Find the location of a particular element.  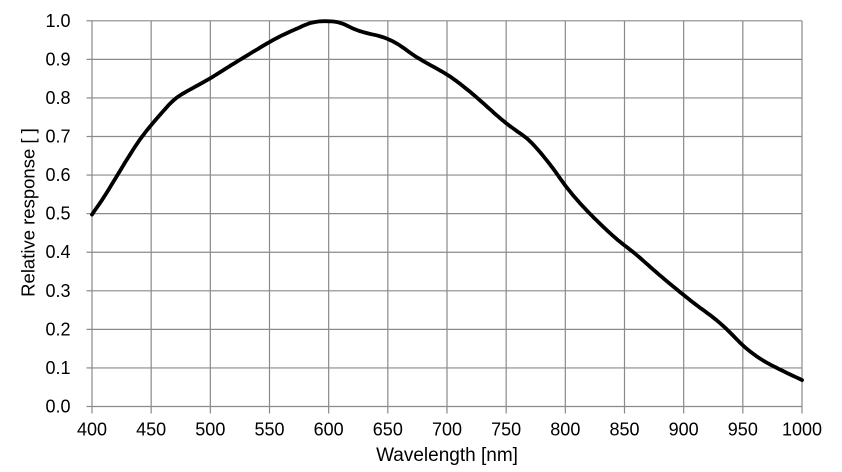

svg-text: 700 is located at coordinates (447, 429).